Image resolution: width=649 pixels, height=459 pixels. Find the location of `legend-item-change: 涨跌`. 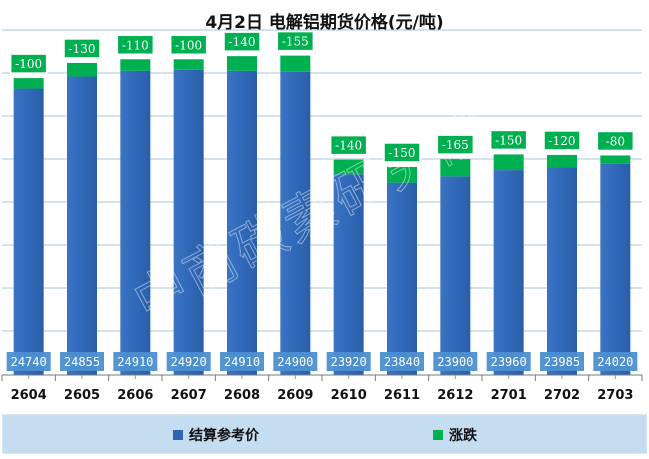

legend-item-change: 涨跌 is located at coordinates (455, 435).